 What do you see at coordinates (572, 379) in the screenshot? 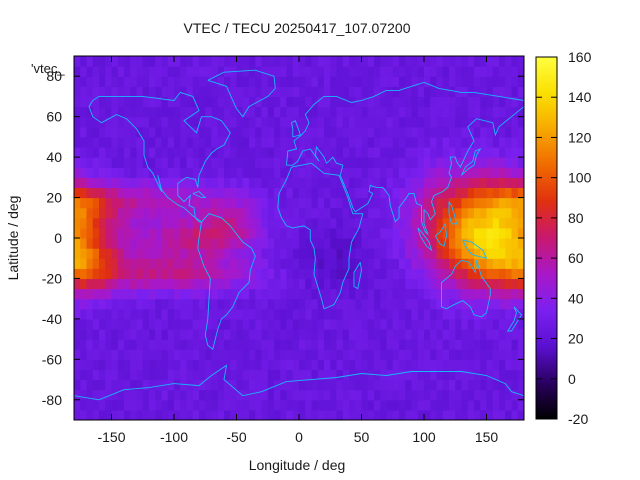
I see `colorbar-tick-label: 0` at bounding box center [572, 379].